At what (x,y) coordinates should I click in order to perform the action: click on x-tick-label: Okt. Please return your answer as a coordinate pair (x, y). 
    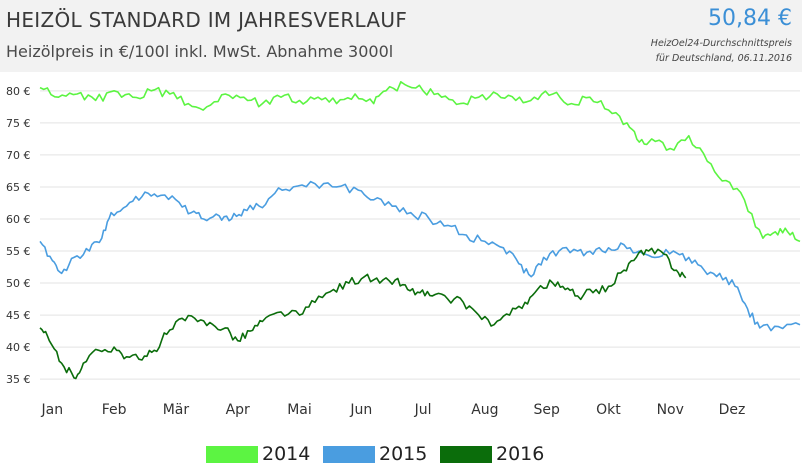
    Looking at the image, I should click on (608, 410).